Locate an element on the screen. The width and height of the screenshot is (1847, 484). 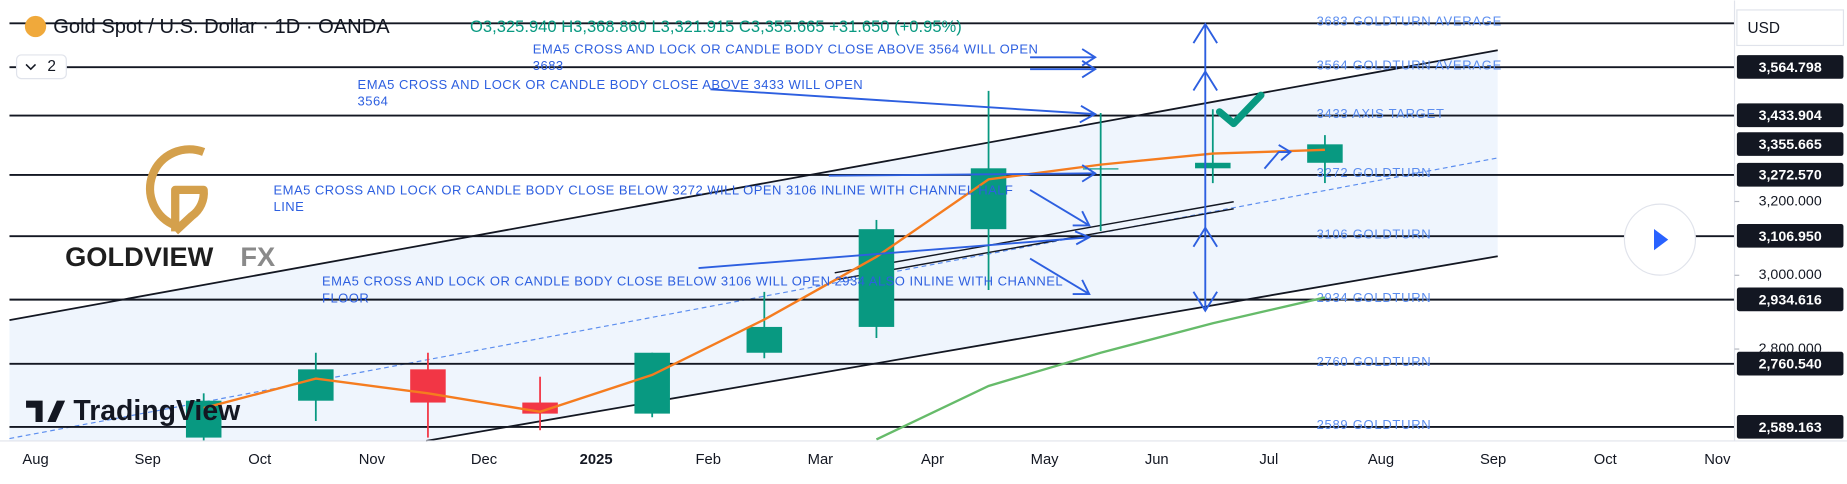
goldview-logo: GOLDVIEW is located at coordinates (139, 256).